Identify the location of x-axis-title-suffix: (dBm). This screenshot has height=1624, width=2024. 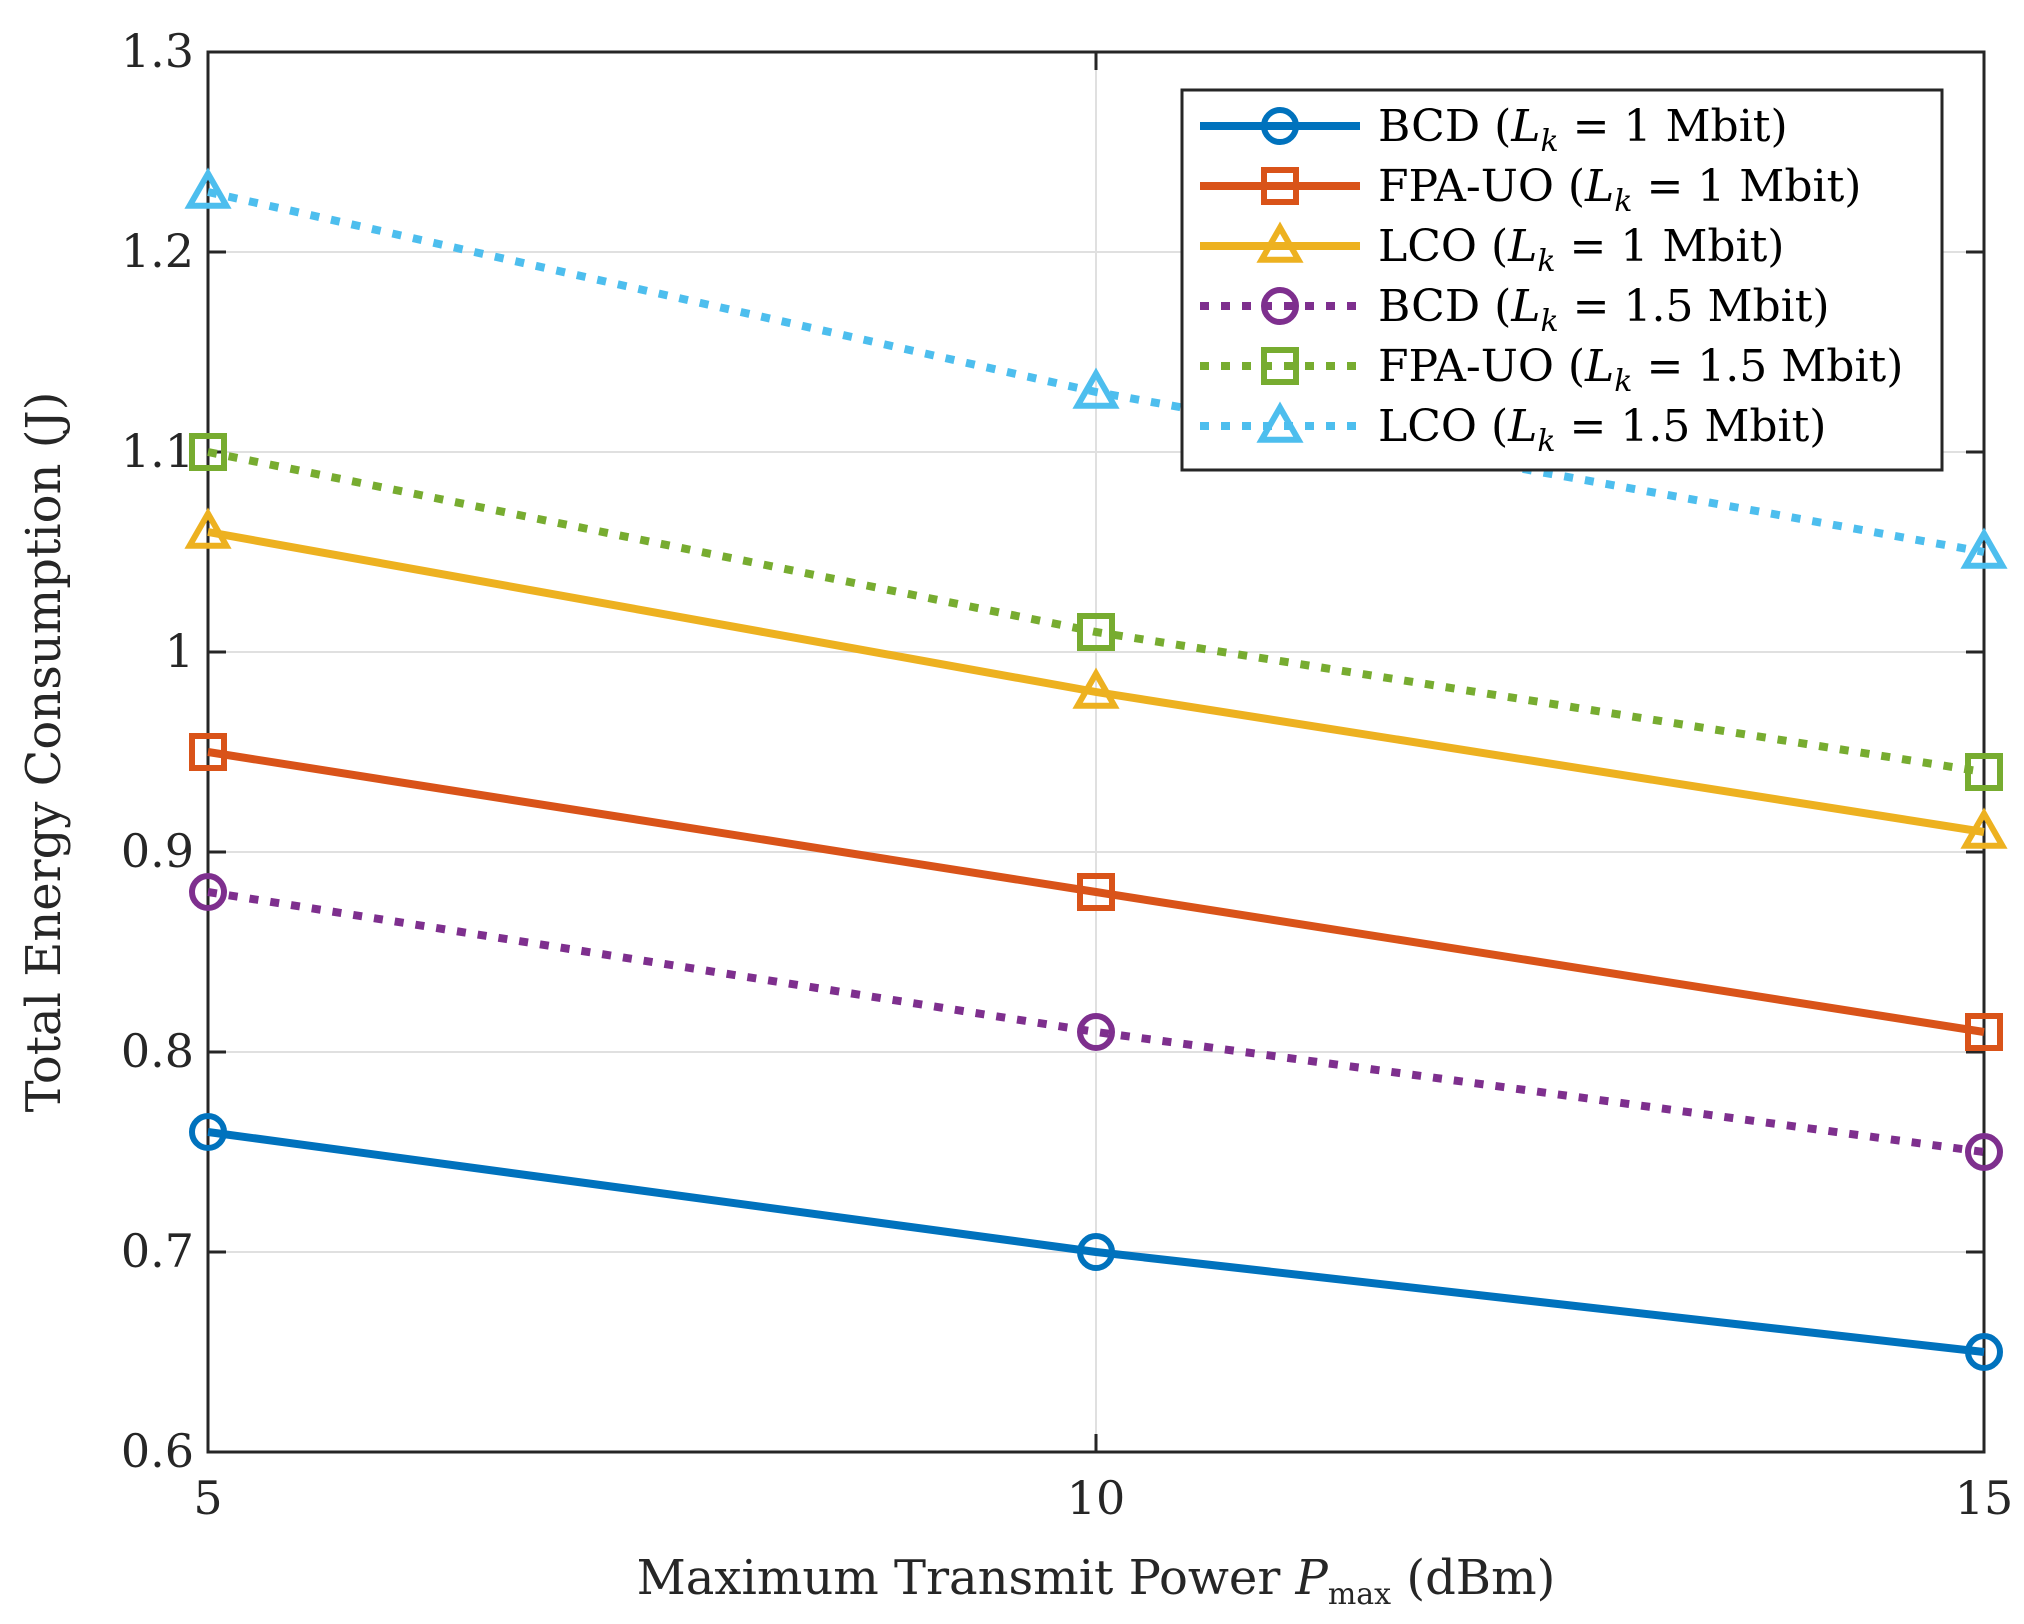
(1473, 1578).